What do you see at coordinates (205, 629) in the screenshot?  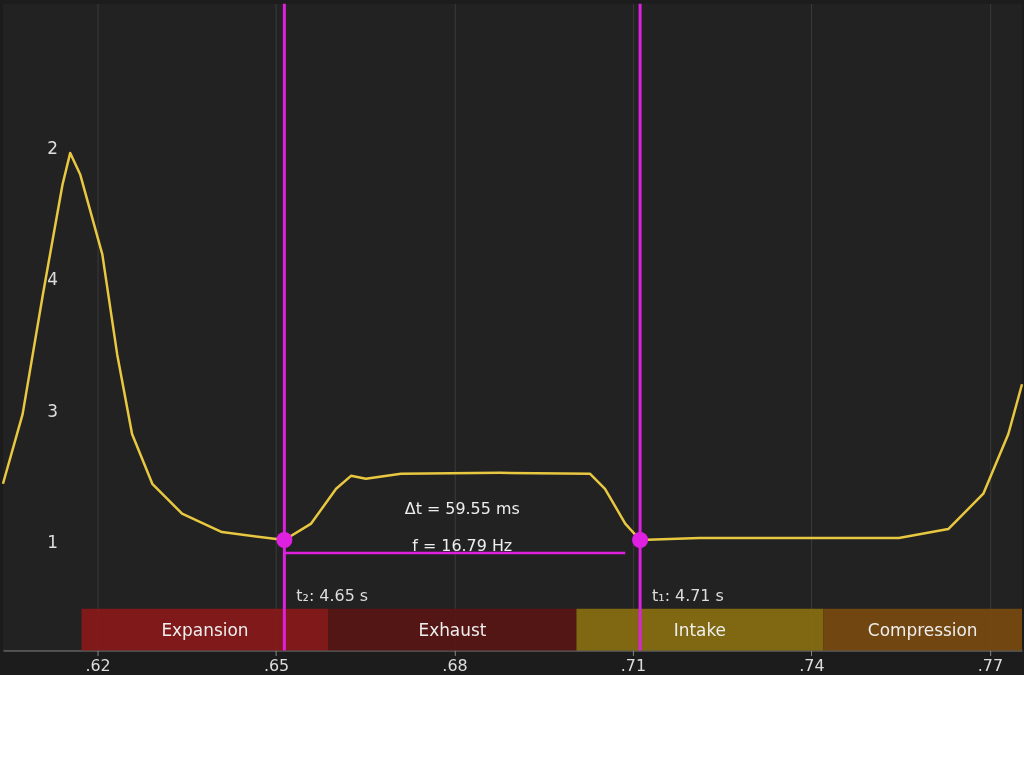 I see `band-label: Expansion` at bounding box center [205, 629].